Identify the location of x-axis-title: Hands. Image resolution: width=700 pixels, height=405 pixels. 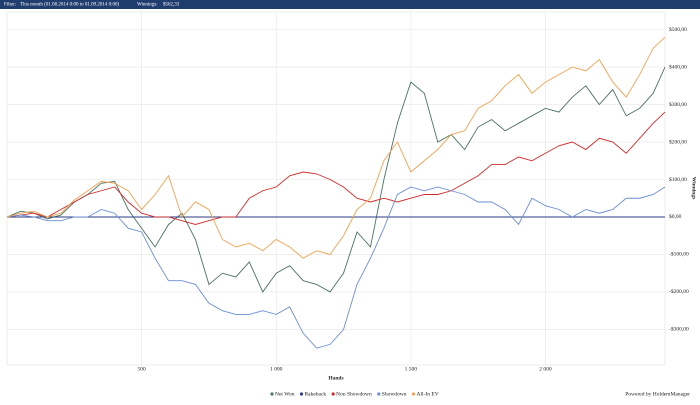
(335, 378).